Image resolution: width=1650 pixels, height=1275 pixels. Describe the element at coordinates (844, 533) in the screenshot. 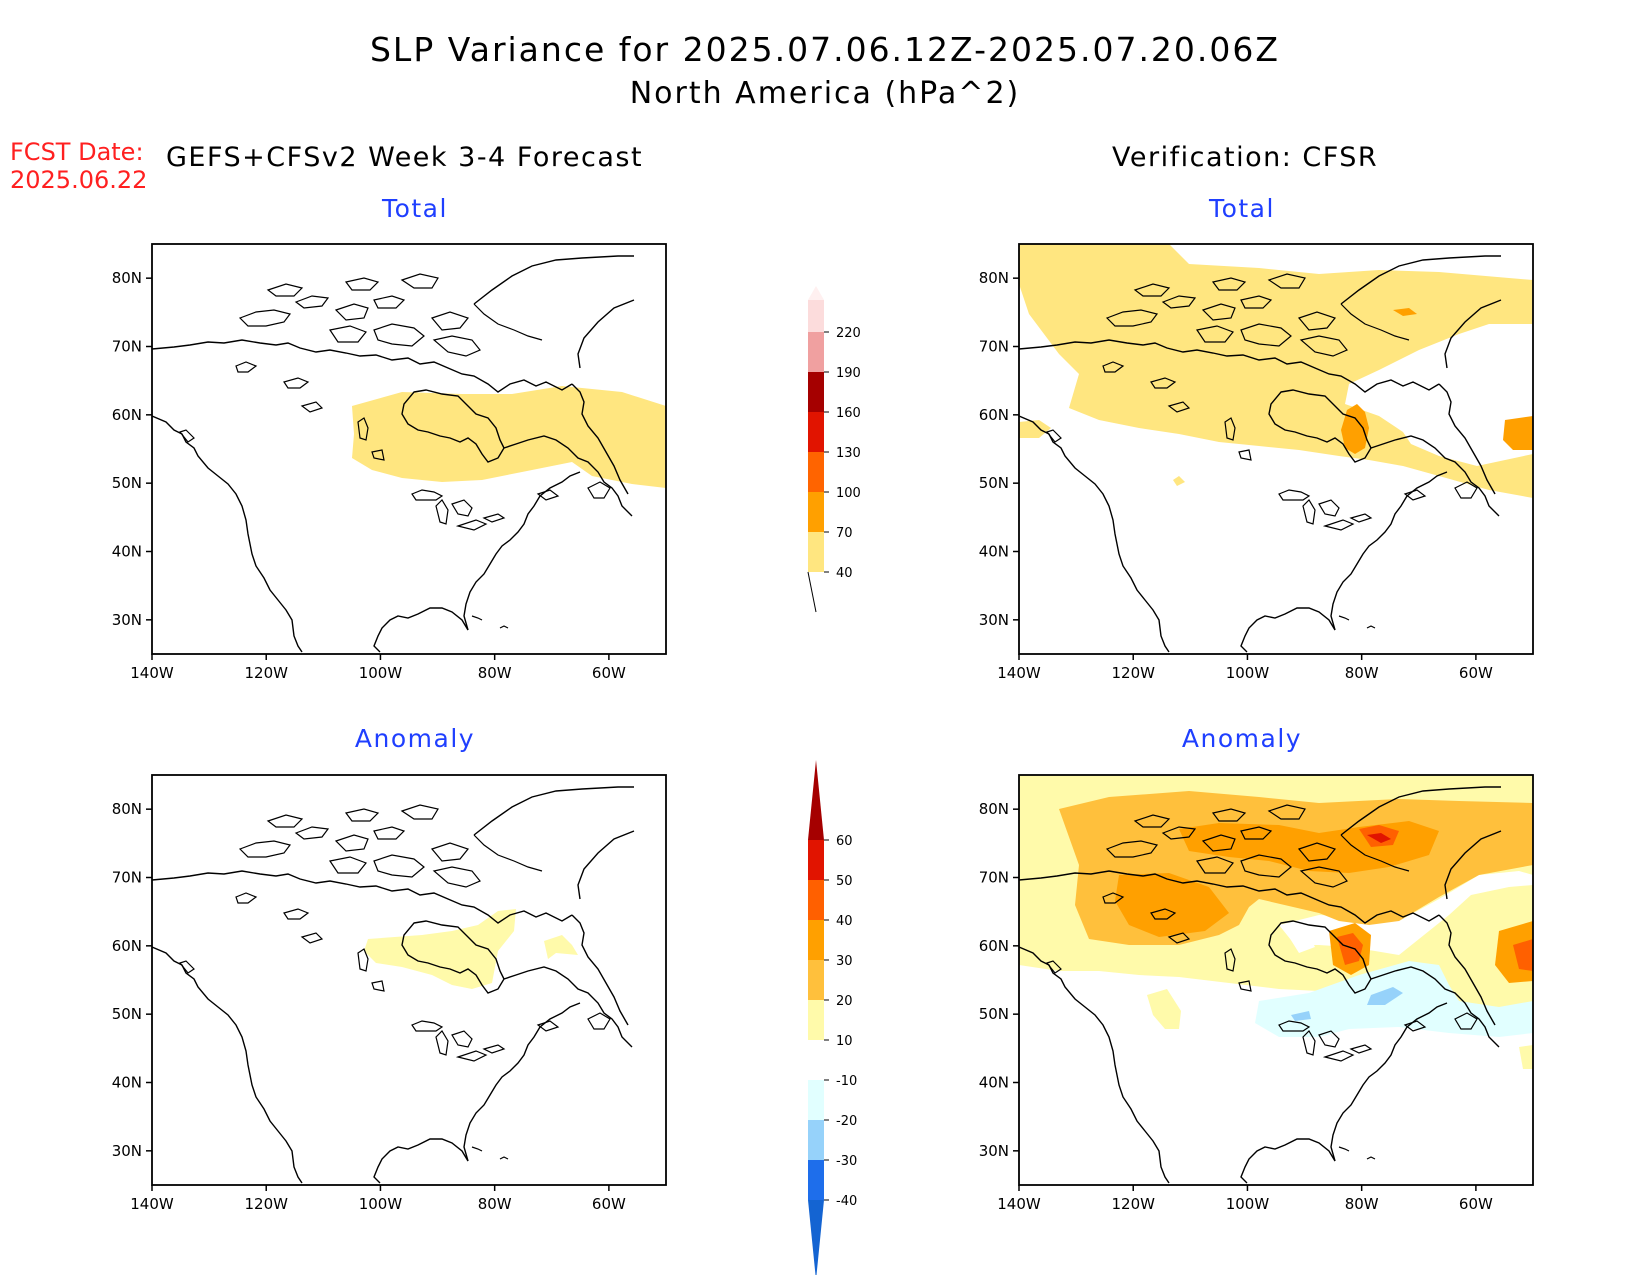

I see `colorbar-total-label: 70` at that location.